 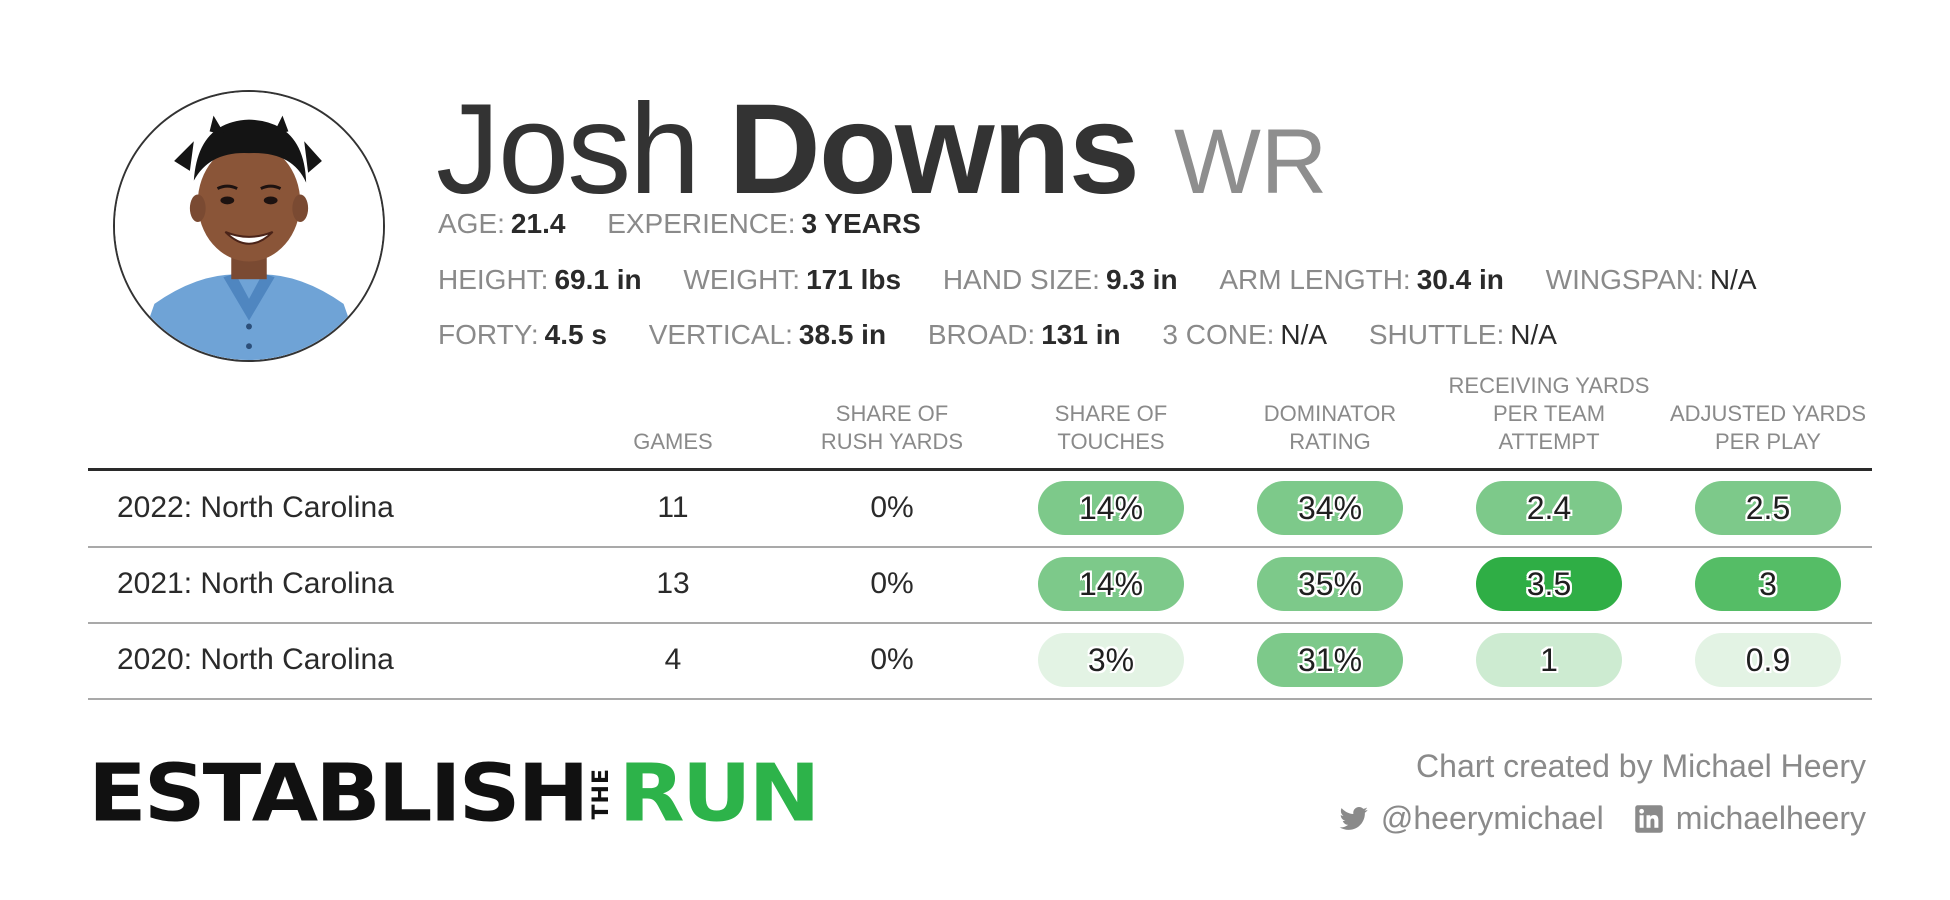 I want to click on player-photo, so click(x=249, y=226).